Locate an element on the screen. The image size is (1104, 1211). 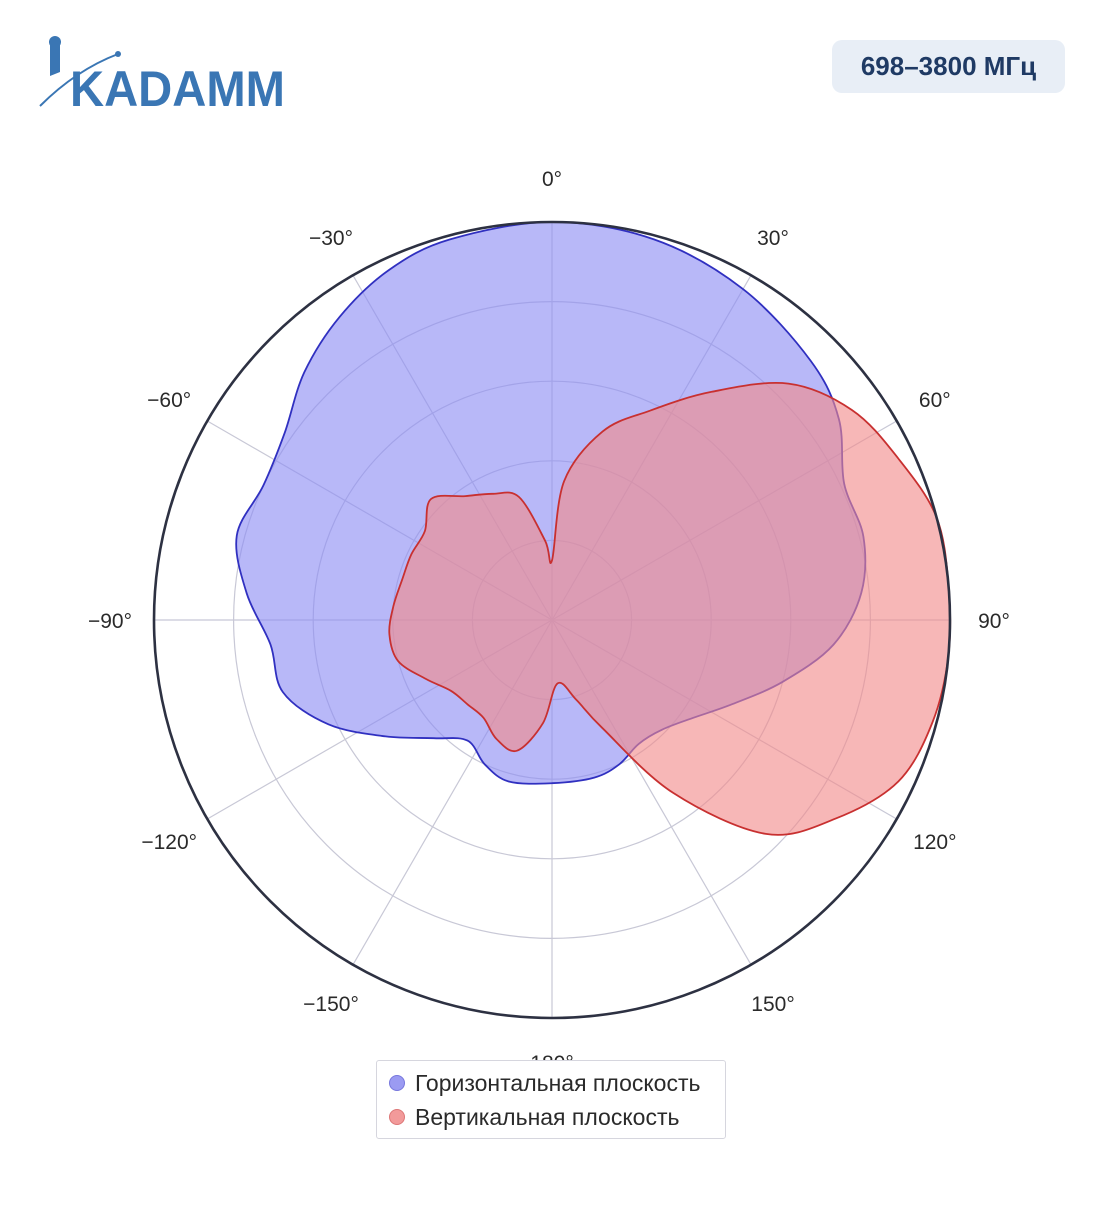
angular-tick-label: −120° is located at coordinates (169, 842).